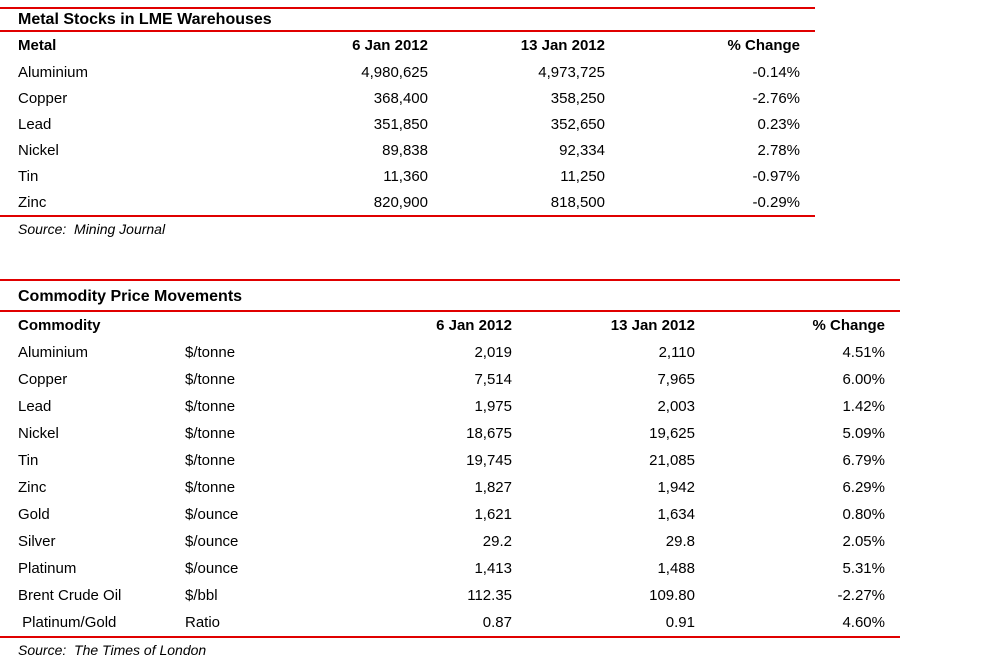 Image resolution: width=999 pixels, height=666 pixels. I want to click on stock-13jan: 818,500, so click(577, 202).